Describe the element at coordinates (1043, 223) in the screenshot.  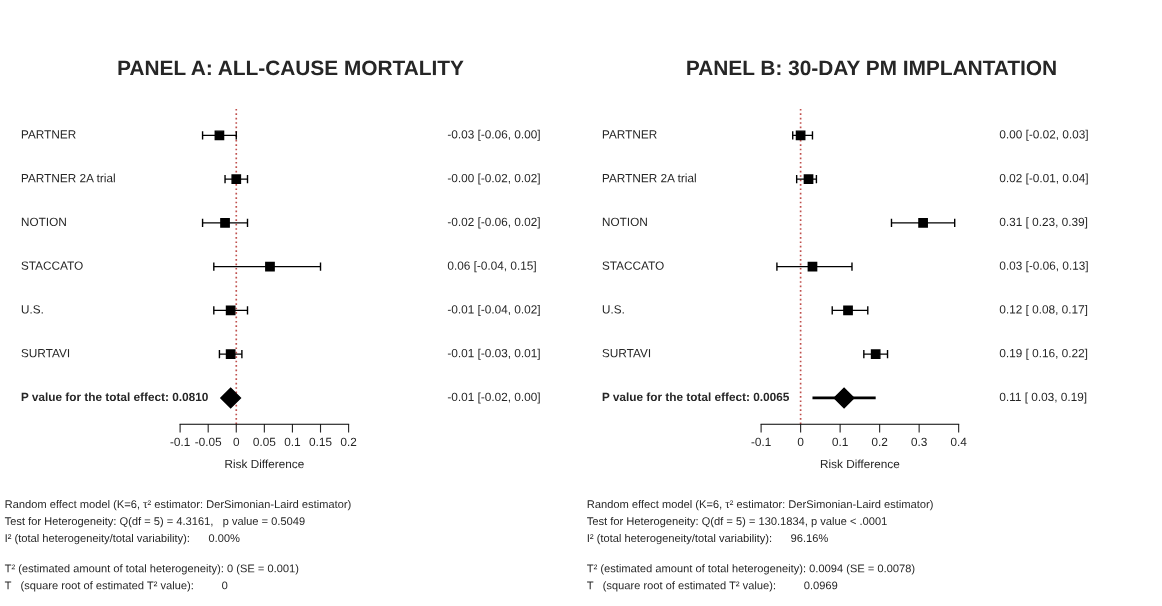
I see `data-label: 0.31 [ 0.23, 0.39]` at that location.